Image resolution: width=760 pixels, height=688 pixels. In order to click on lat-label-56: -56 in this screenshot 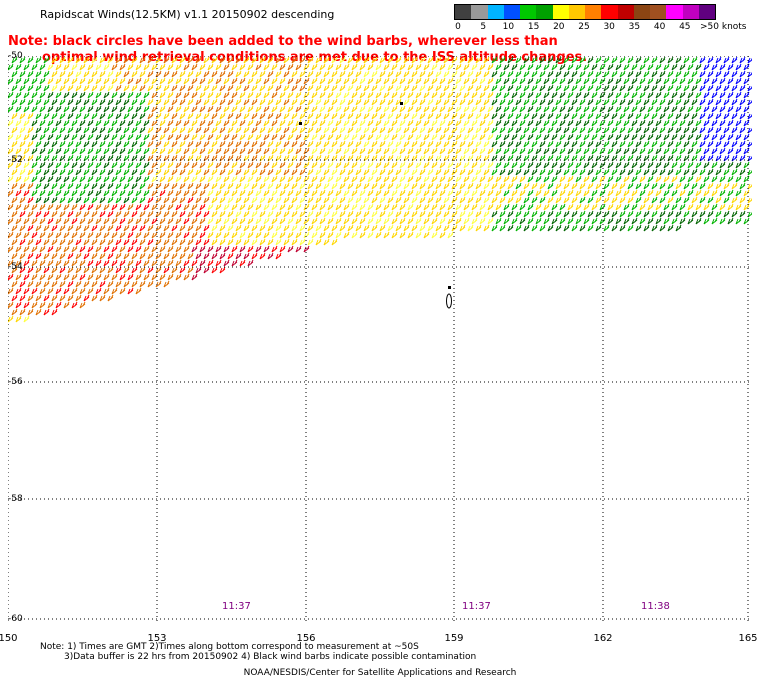, I will do `click(15, 382)`.